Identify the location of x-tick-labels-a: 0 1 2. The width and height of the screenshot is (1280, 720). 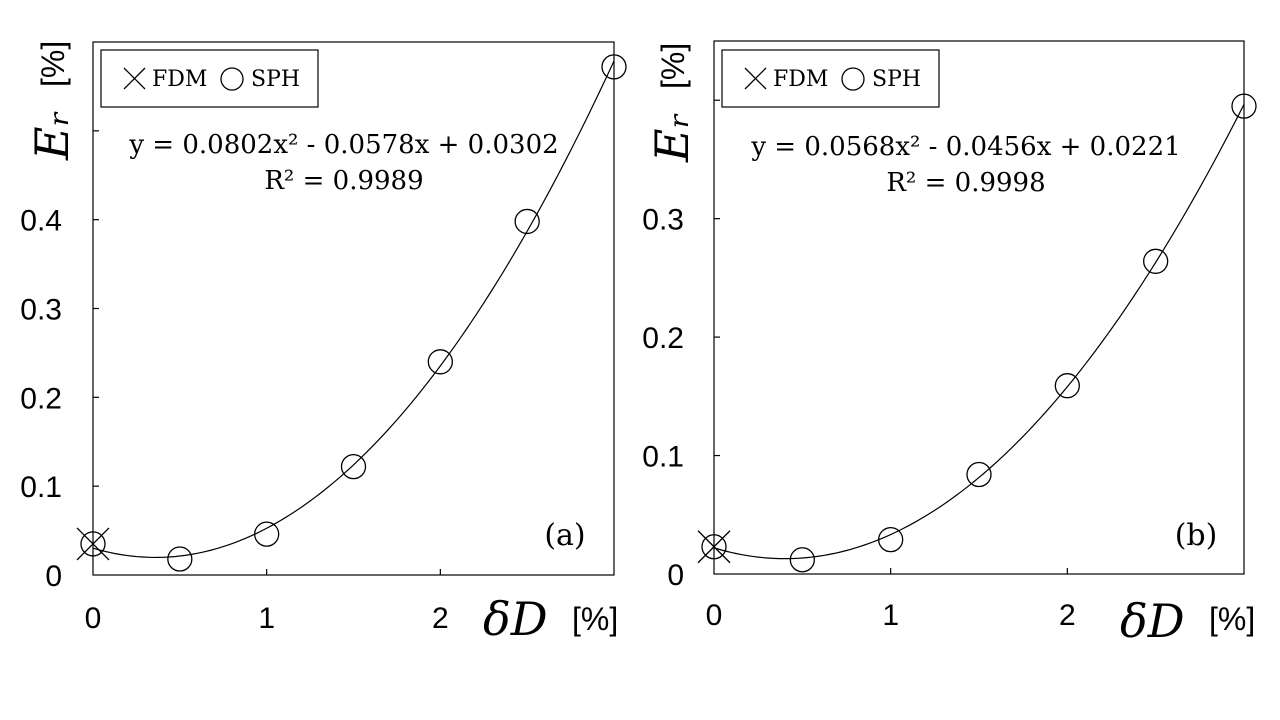
(267, 618).